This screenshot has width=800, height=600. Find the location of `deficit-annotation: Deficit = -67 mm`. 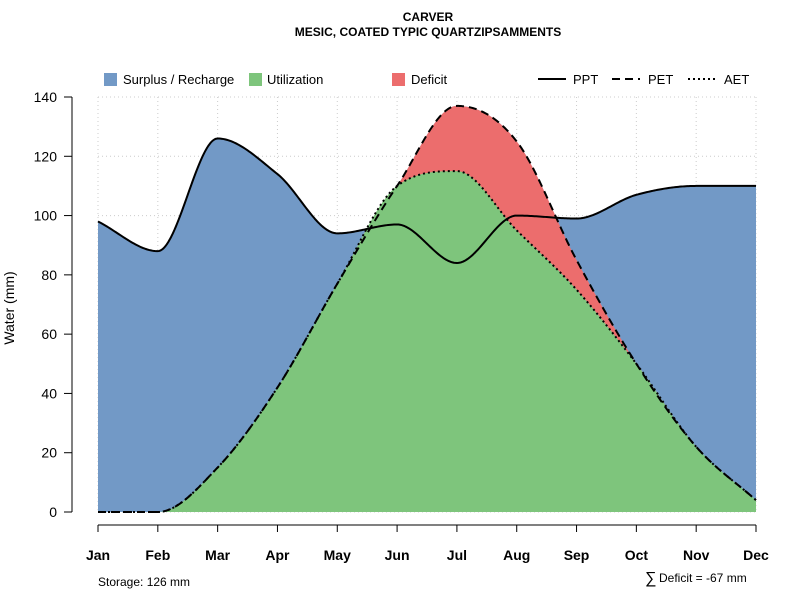

deficit-annotation: Deficit = -67 mm is located at coordinates (703, 578).